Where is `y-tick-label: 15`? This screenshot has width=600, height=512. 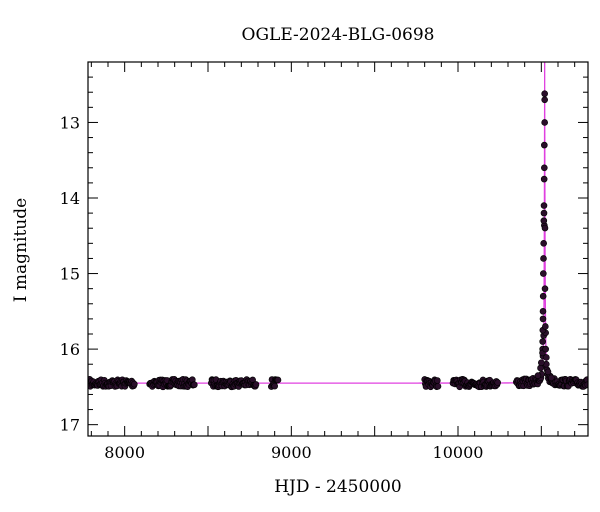 y-tick-label: 15 is located at coordinates (70, 274).